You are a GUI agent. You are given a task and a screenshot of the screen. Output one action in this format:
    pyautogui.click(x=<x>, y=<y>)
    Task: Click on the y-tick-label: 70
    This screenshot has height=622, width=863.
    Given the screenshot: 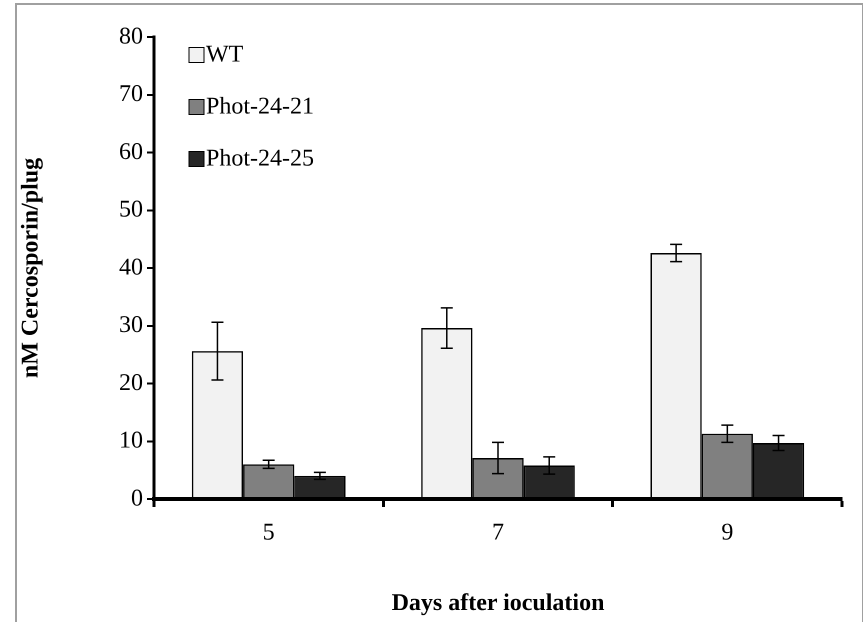 What is the action you would take?
    pyautogui.click(x=131, y=94)
    